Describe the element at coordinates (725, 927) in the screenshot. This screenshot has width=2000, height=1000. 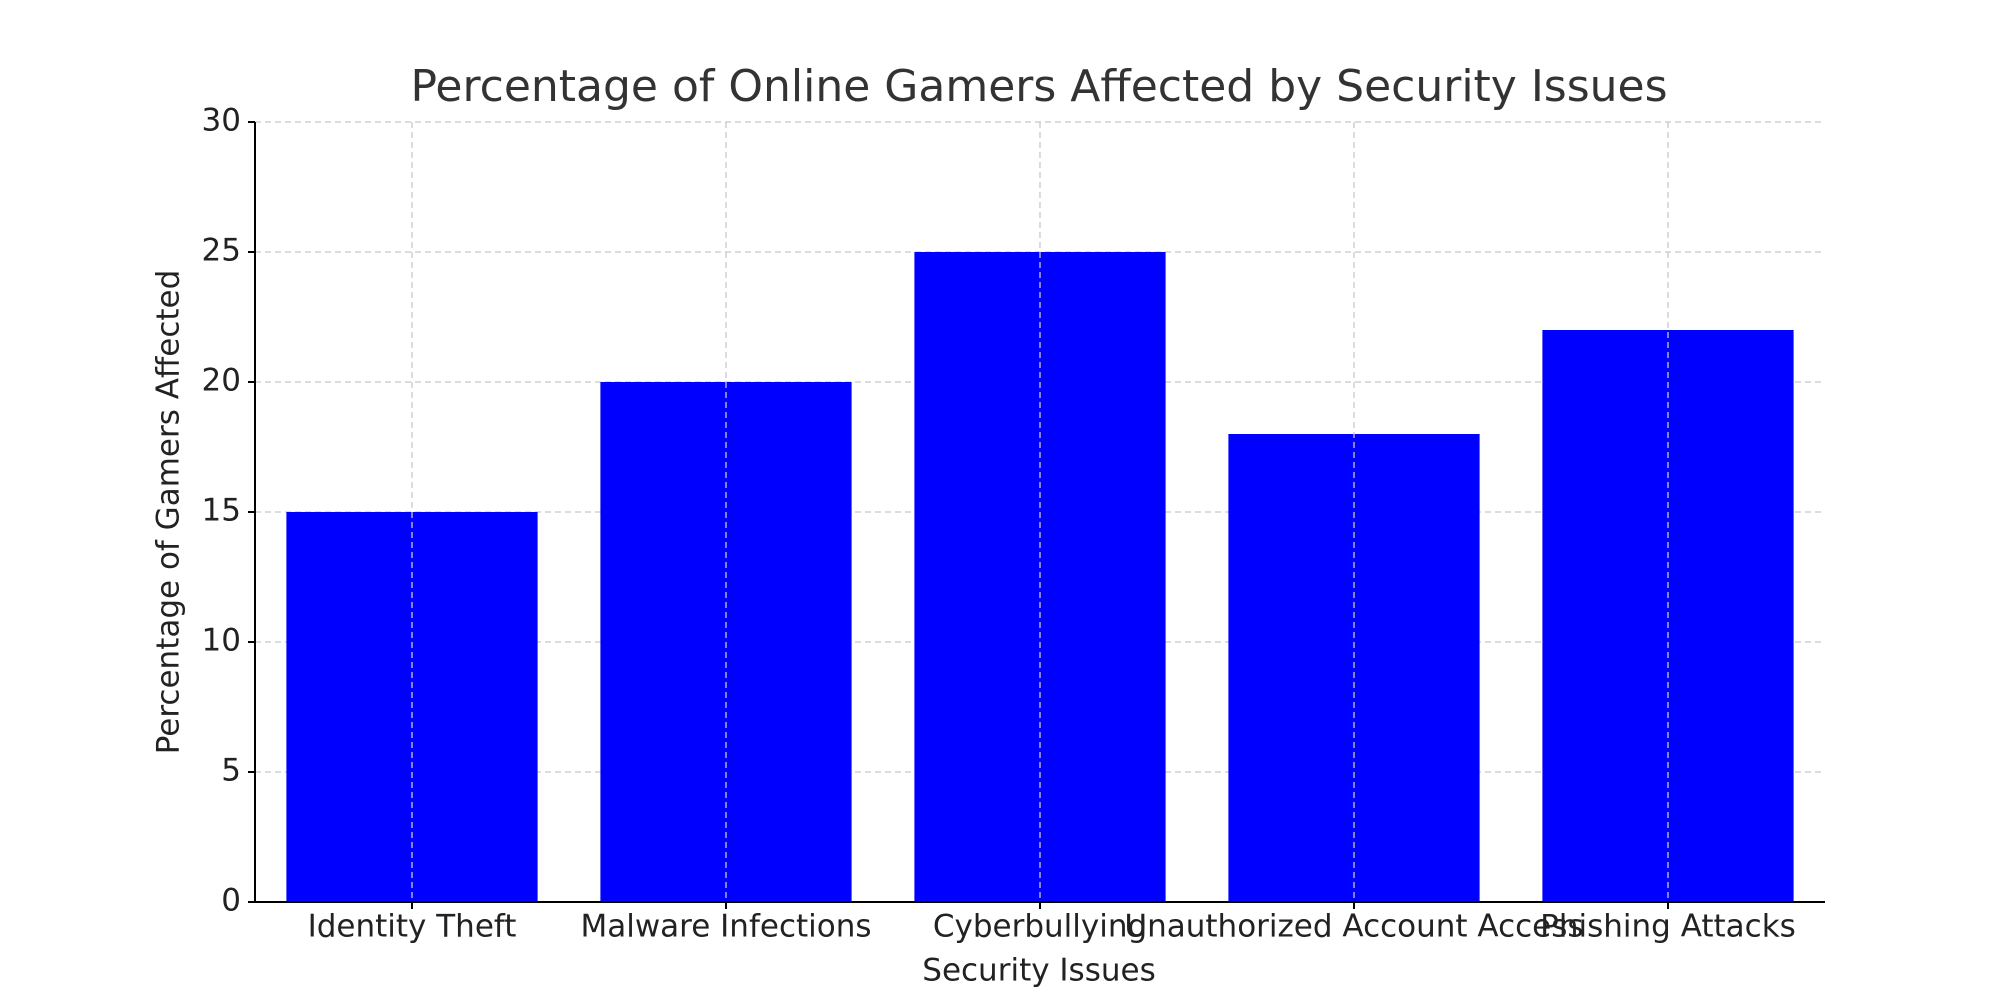
I see `x-tick-label: Malware Infections` at that location.